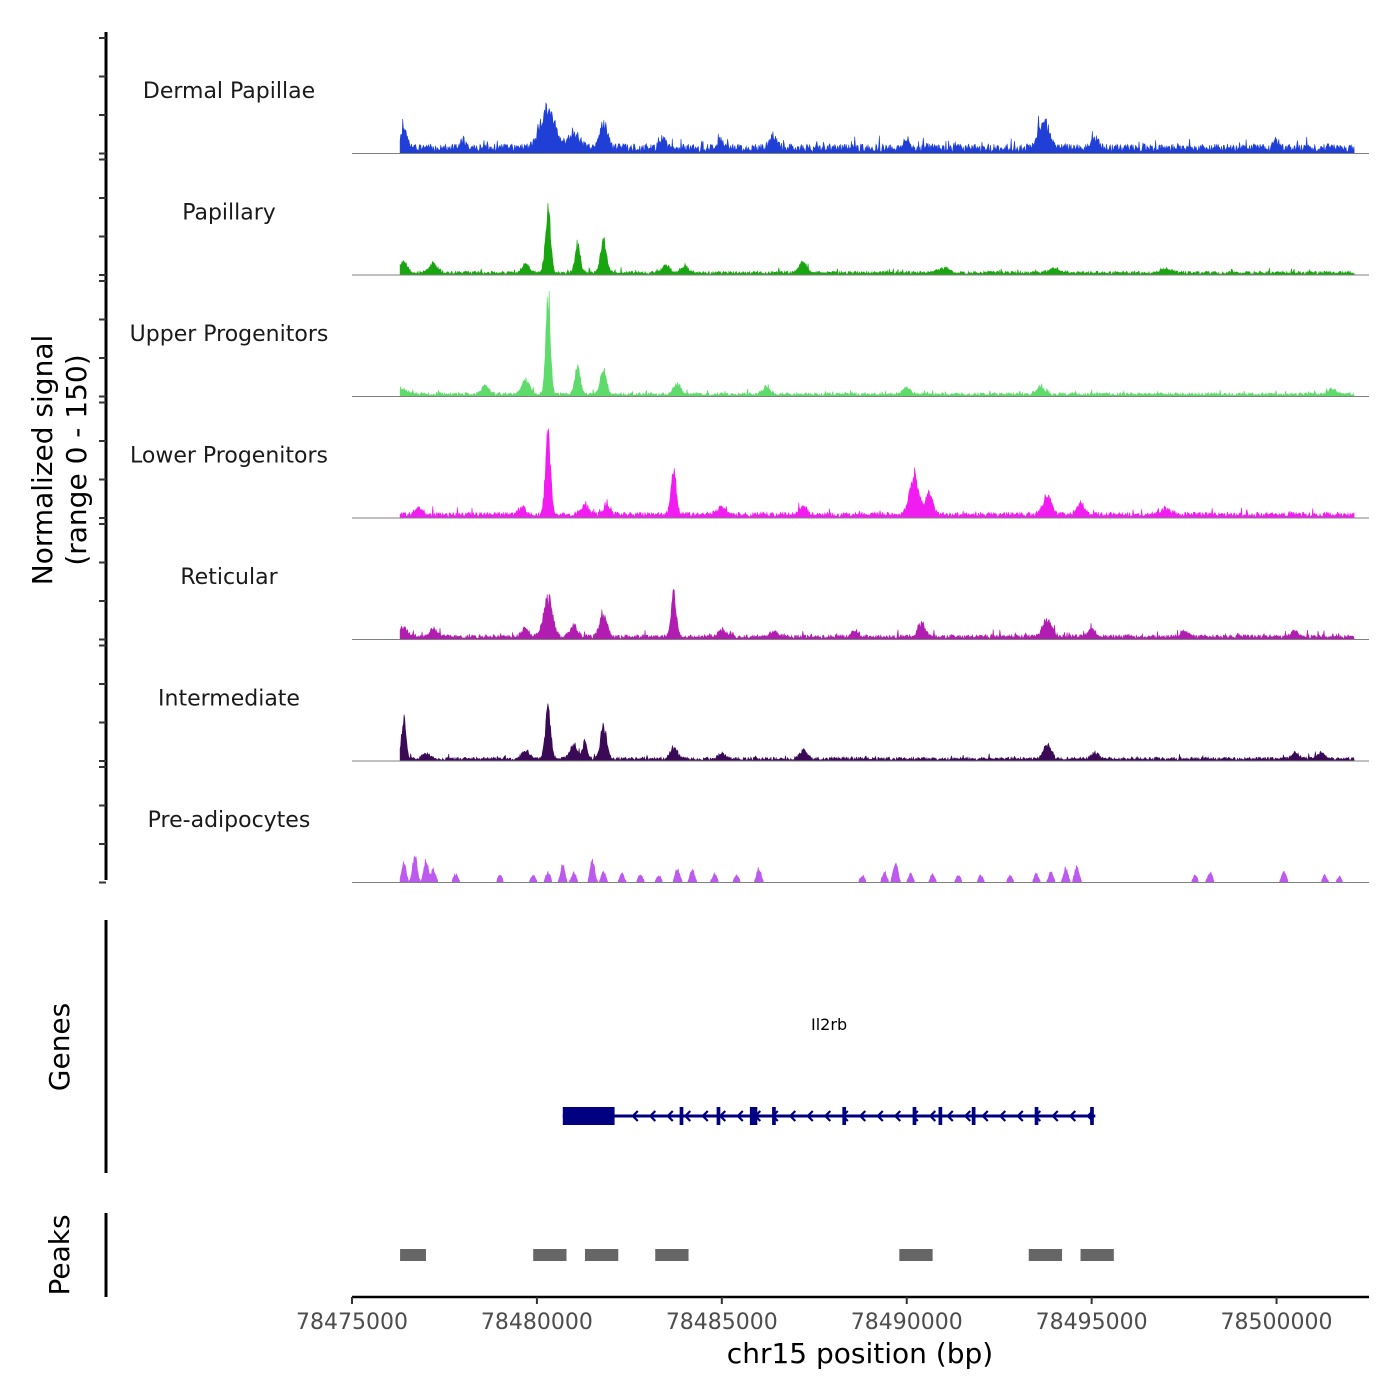  I want to click on track-label: Reticular, so click(229, 577).